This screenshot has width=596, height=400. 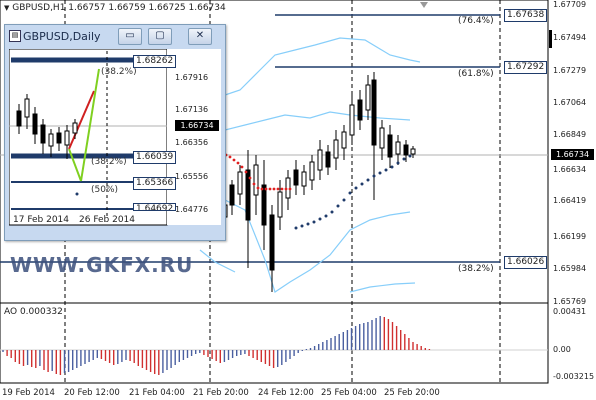 I want to click on ao-axis-top: 0.00431, so click(x=570, y=311).